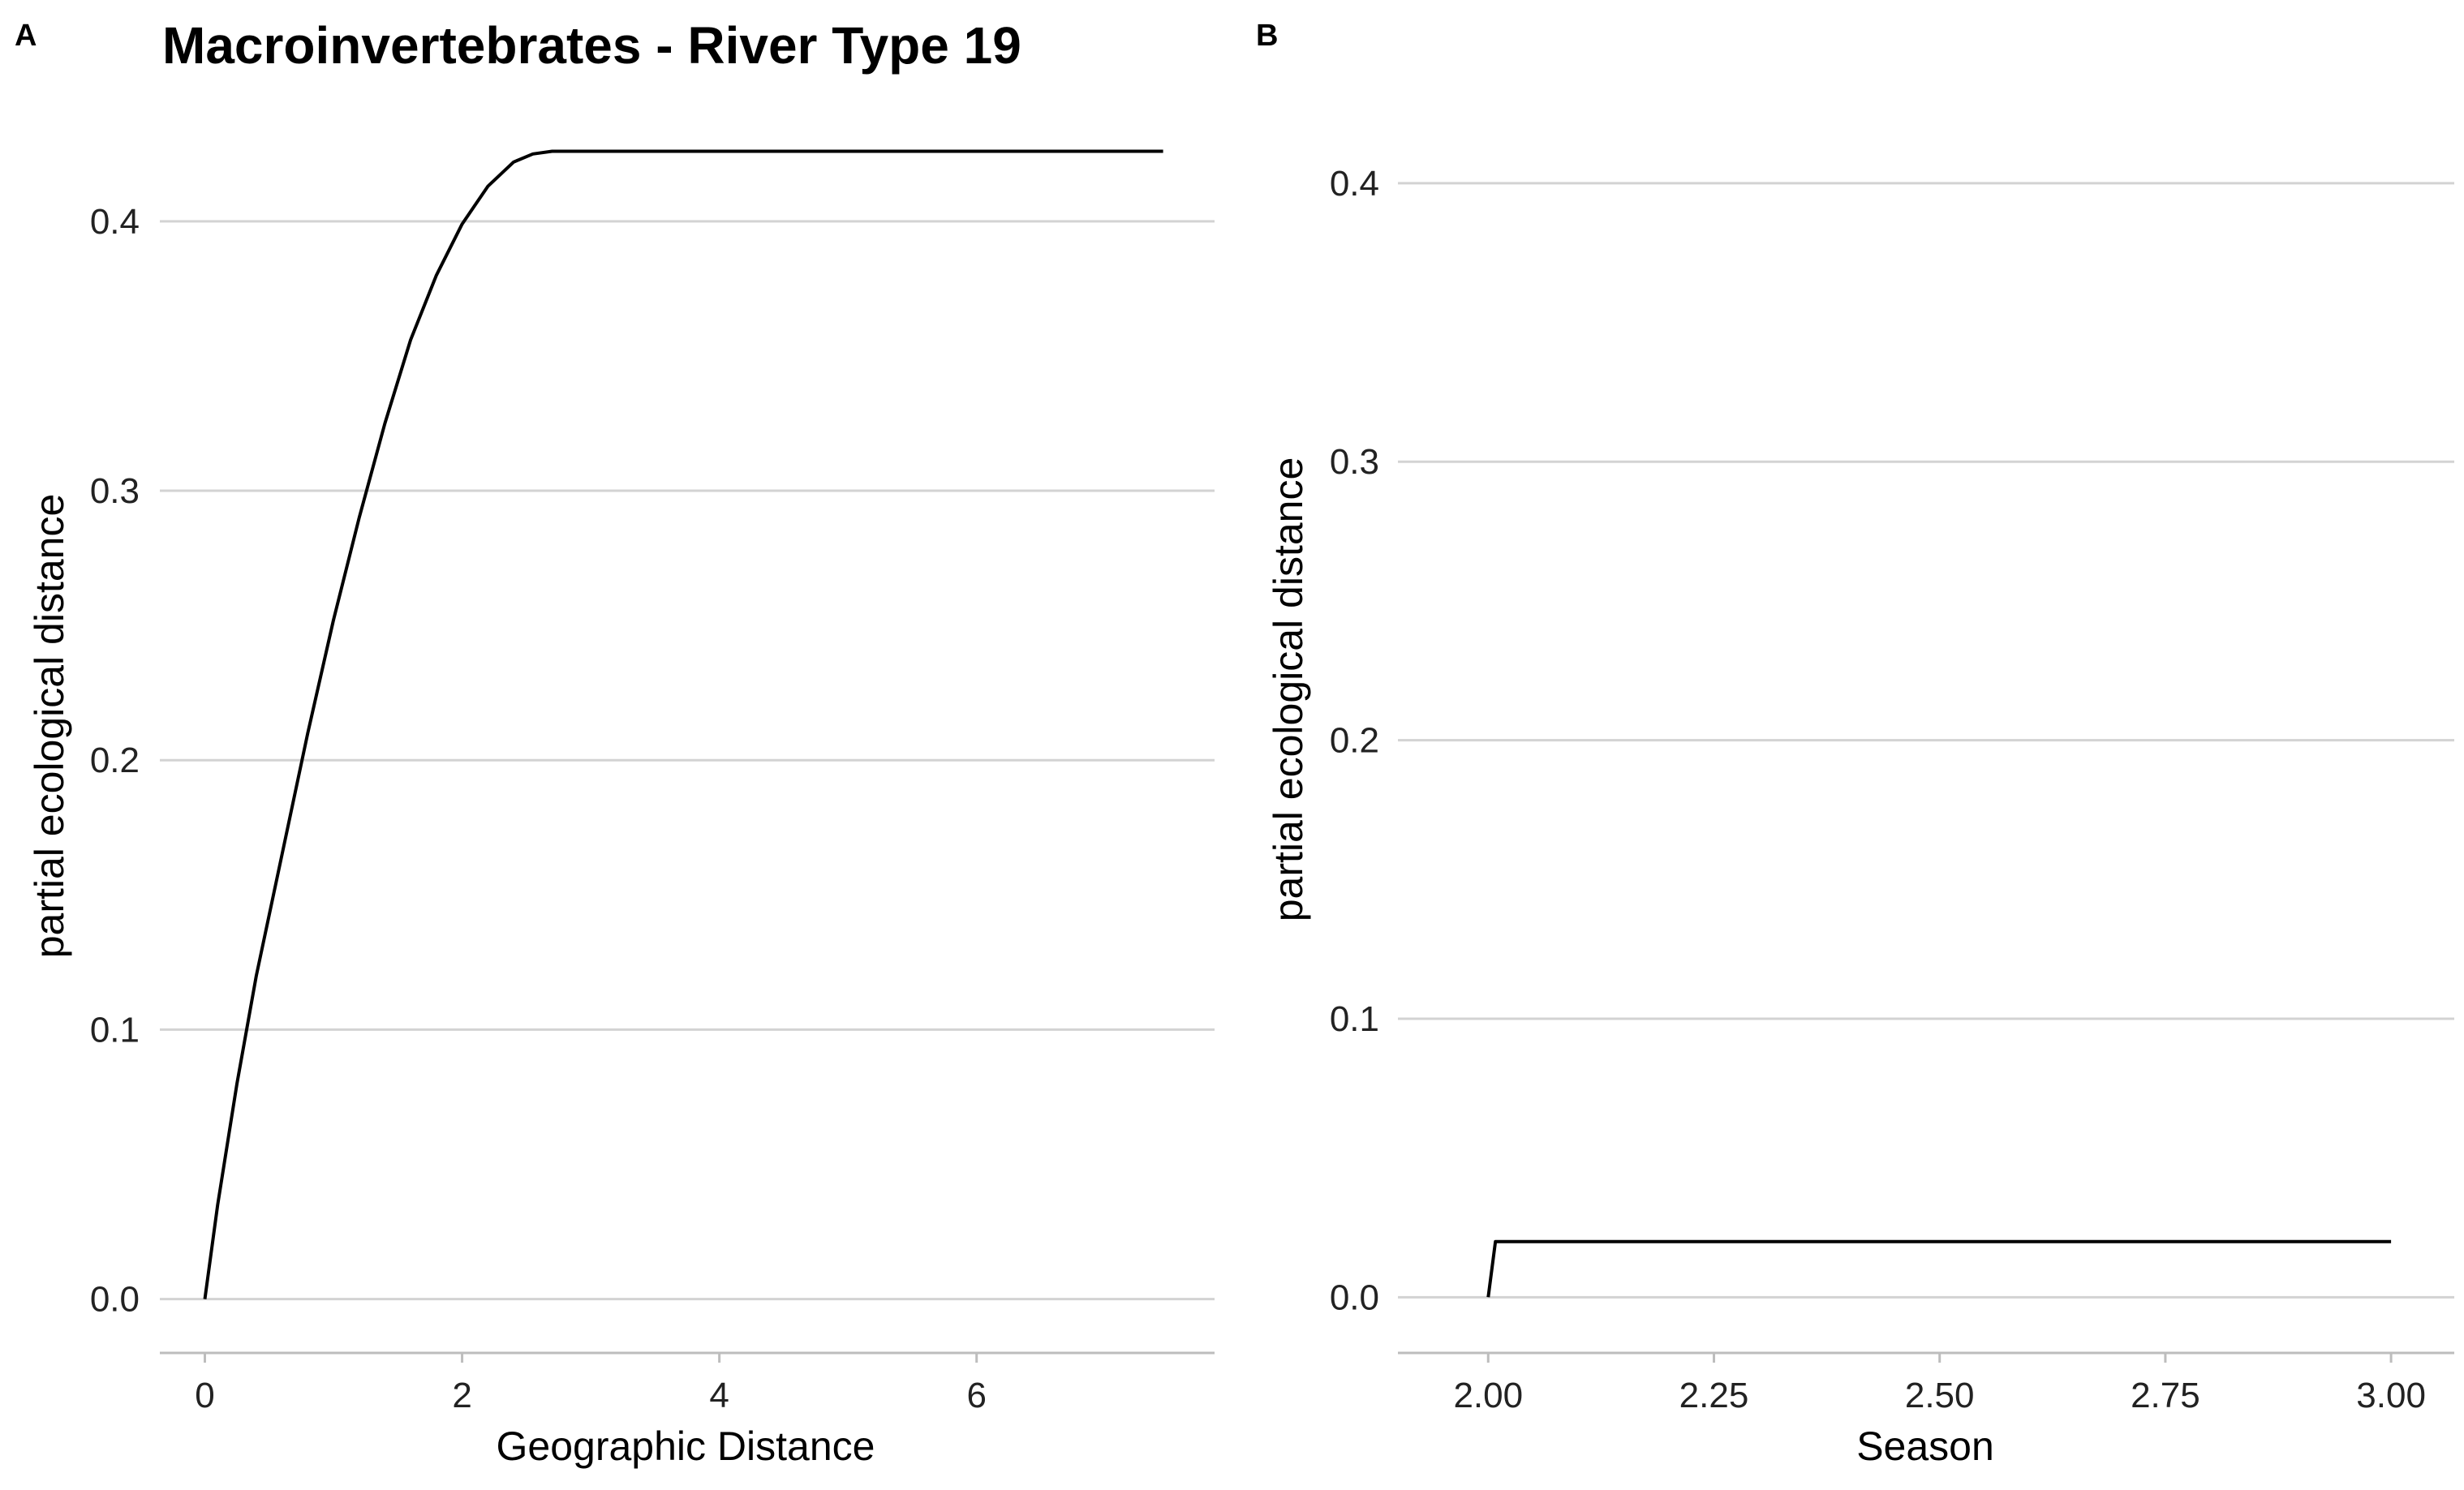 The width and height of the screenshot is (2464, 1490). I want to click on panel-b-x-tick-label: 2.00, so click(1488, 1395).